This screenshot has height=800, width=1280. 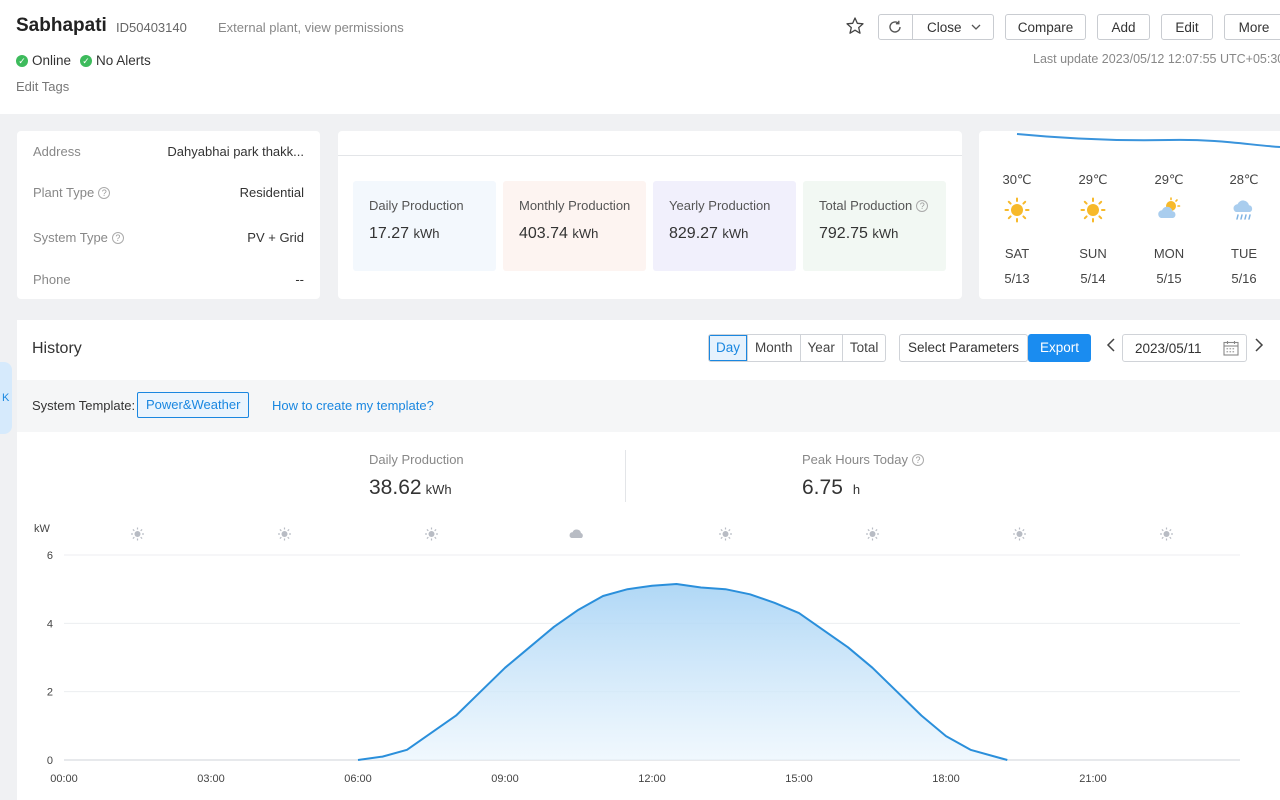 I want to click on weather-card, so click(x=1129, y=215).